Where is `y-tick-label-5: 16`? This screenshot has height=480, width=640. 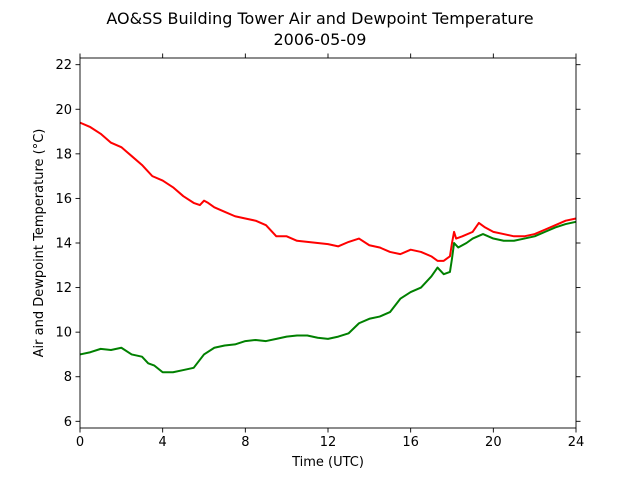
y-tick-label-5: 16 is located at coordinates (63, 199).